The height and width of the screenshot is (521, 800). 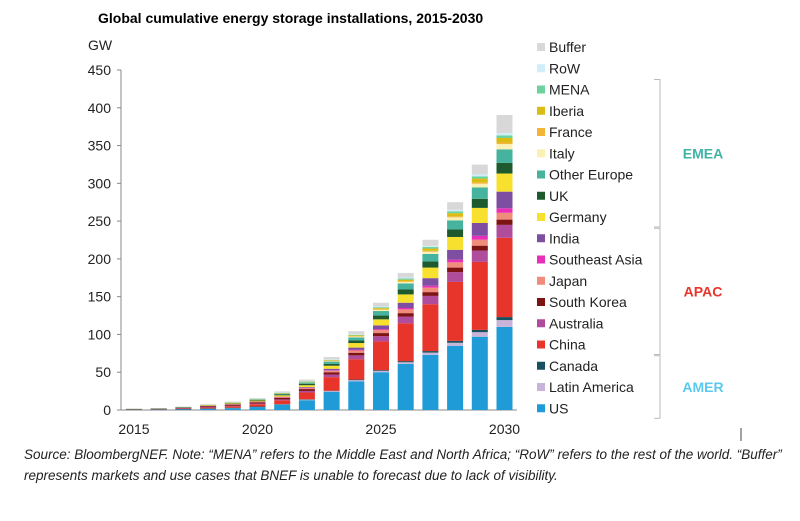 I want to click on region-brackets: EMEA APAC AMER, so click(x=689, y=249).